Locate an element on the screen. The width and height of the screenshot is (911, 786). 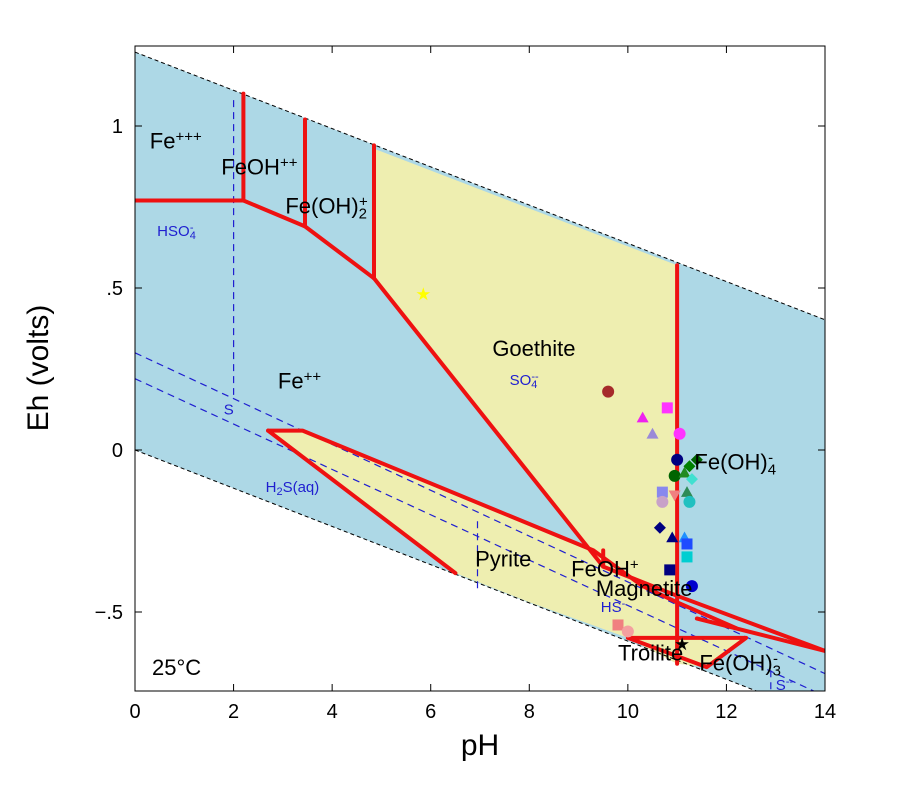
sulfur-label: HSO4- is located at coordinates (176, 232).